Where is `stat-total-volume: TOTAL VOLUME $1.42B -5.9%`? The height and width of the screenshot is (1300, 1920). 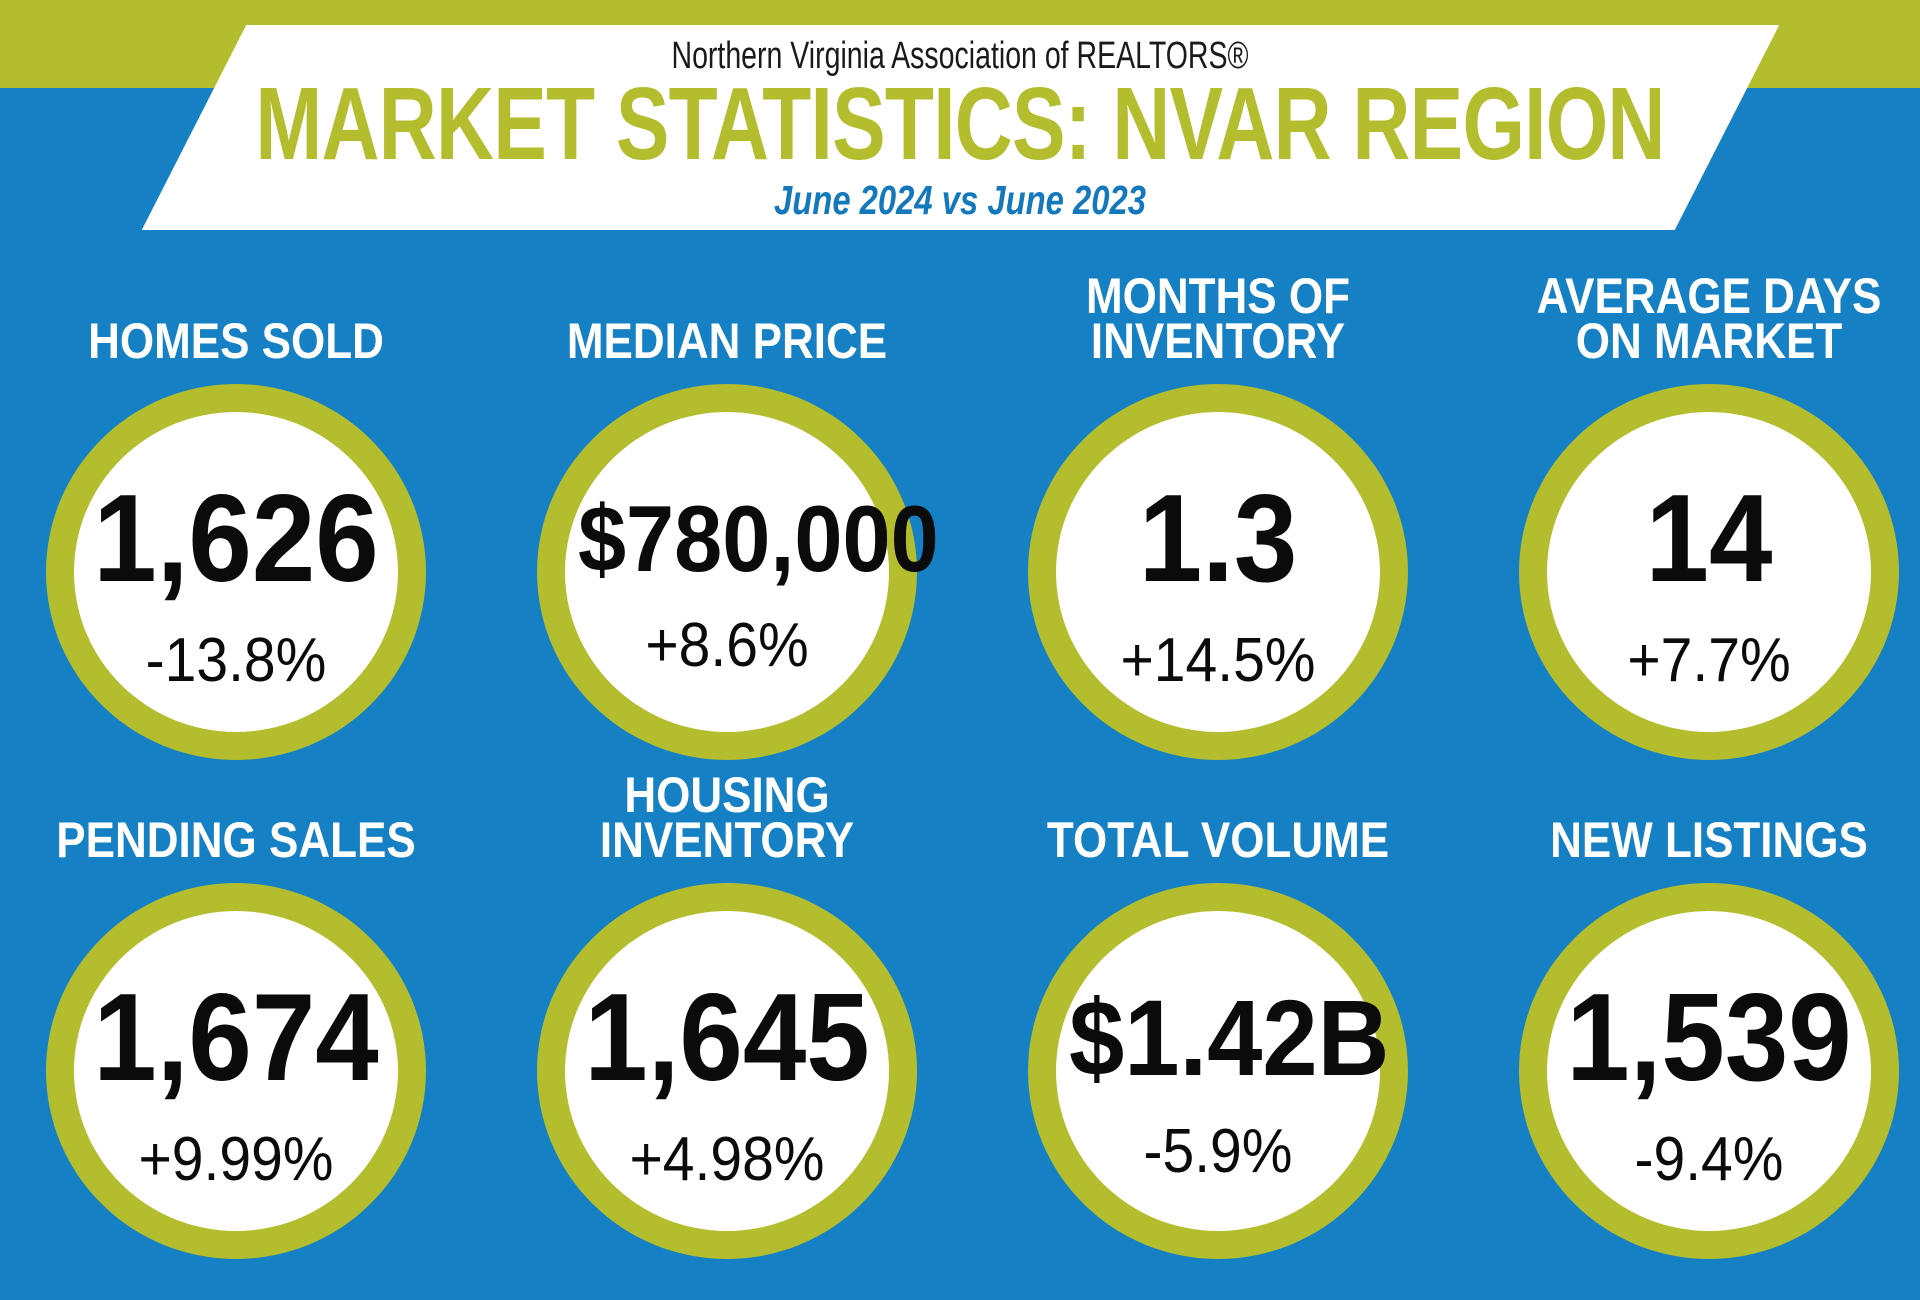
stat-total-volume: TOTAL VOLUME $1.42B -5.9% is located at coordinates (1218, 1011).